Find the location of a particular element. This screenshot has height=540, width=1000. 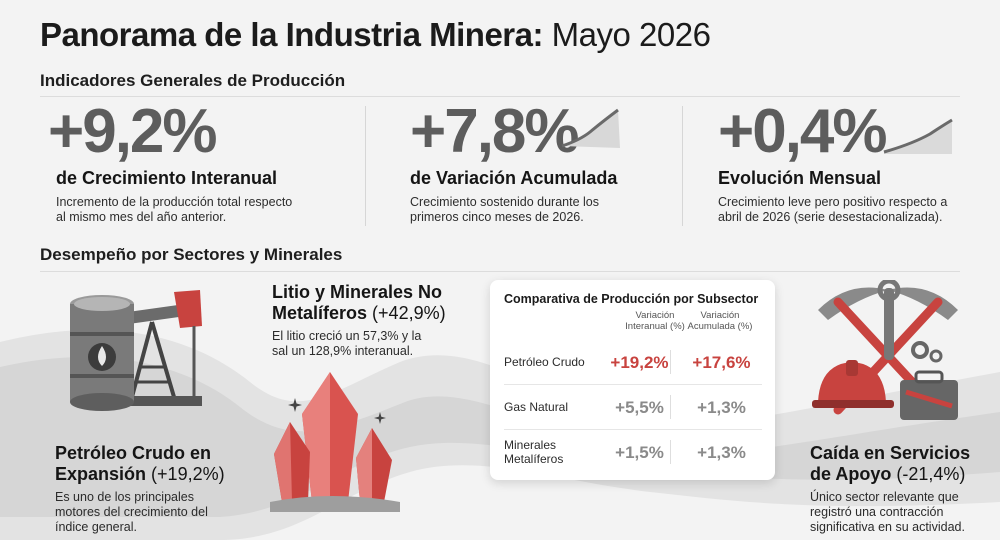

lithium-value: (+42,9%) is located at coordinates (409, 313).